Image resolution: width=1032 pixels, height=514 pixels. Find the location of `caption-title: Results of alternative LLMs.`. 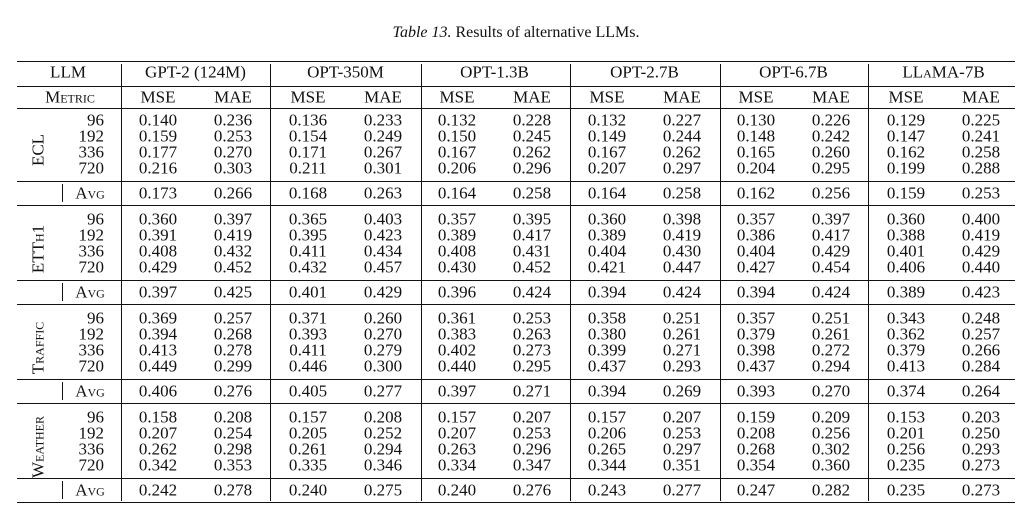

caption-title: Results of alternative LLMs. is located at coordinates (547, 32).